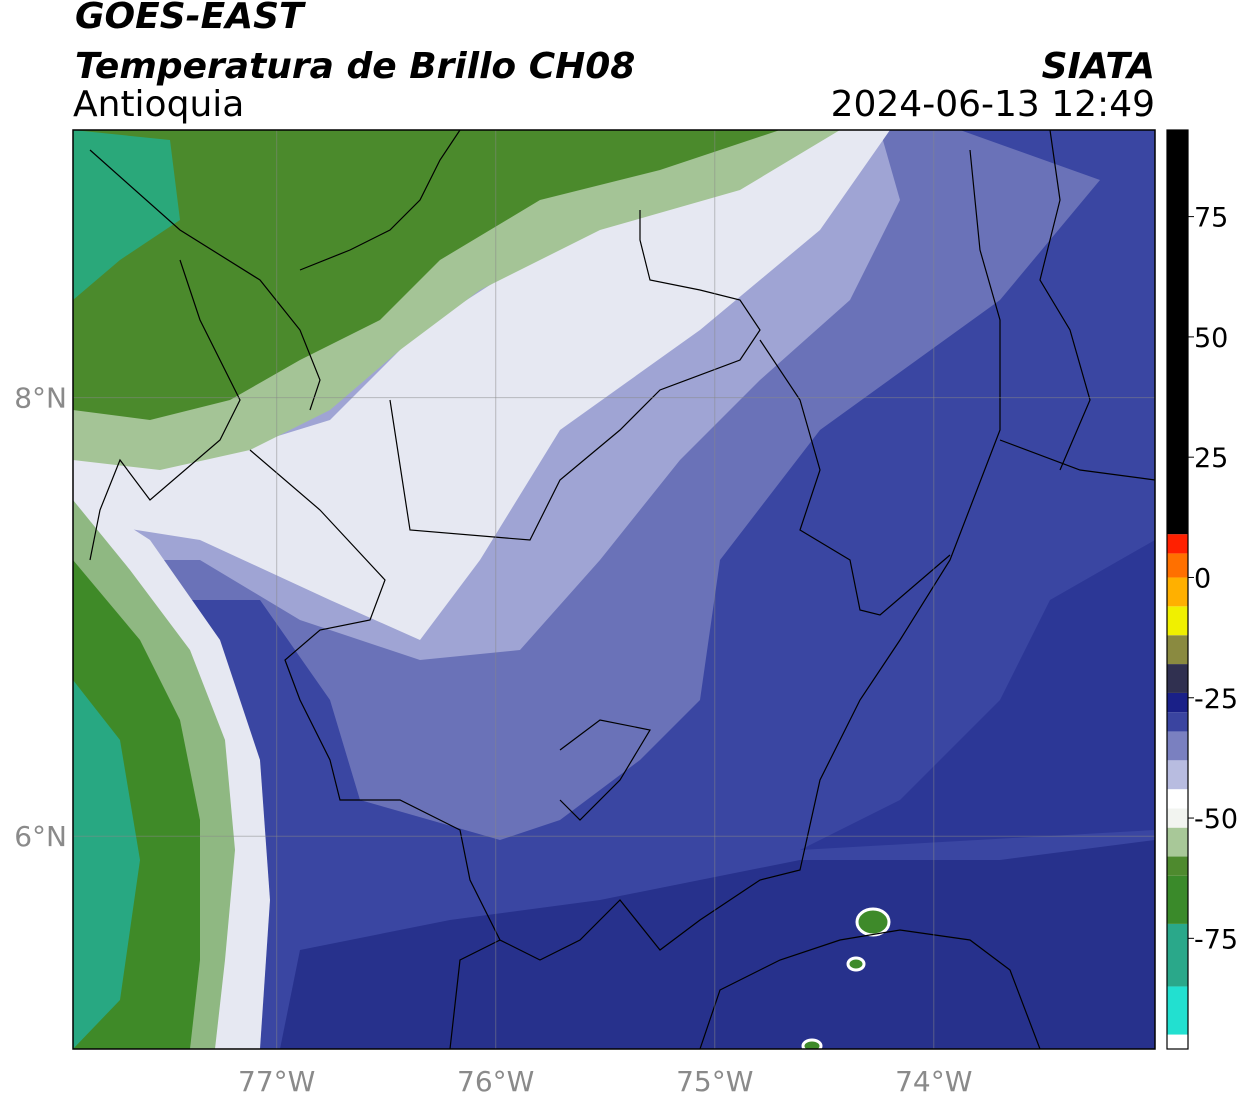 This screenshot has width=1252, height=1103. Describe the element at coordinates (190, 18) in the screenshot. I see `title: GOES-EAST` at that location.